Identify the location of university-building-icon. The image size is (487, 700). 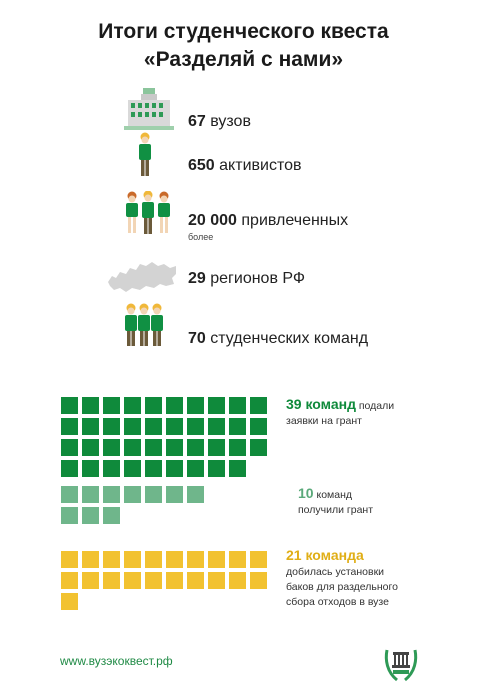
(149, 109).